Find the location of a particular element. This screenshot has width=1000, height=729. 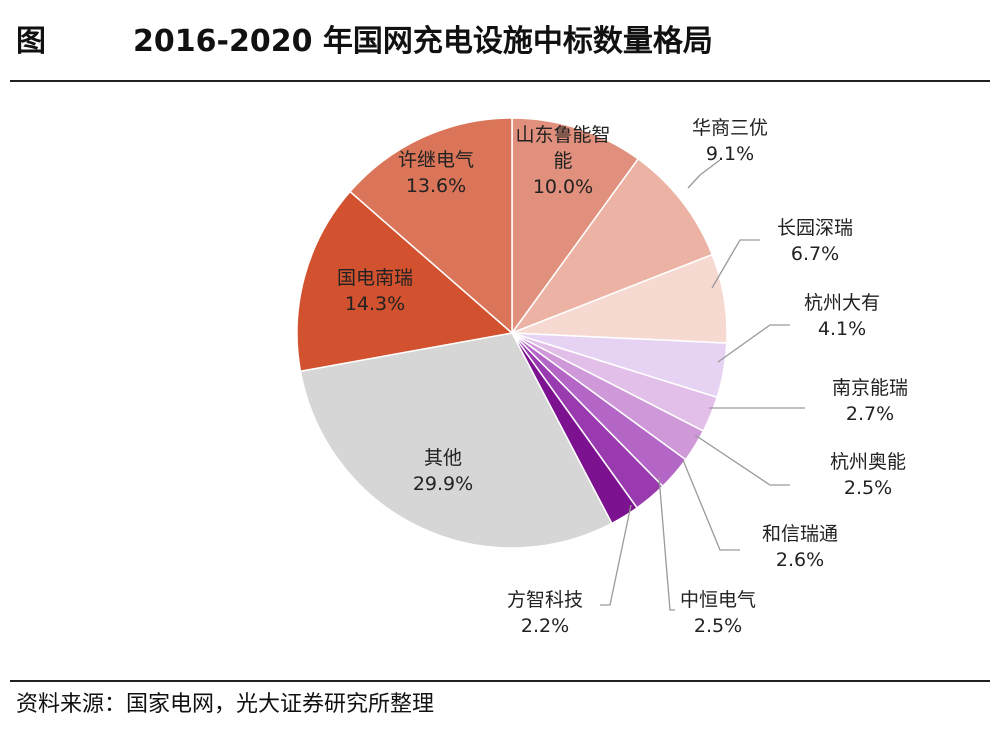

chart-title: 2016-2020 年国网充电设施中标数量格局 is located at coordinates (423, 41).